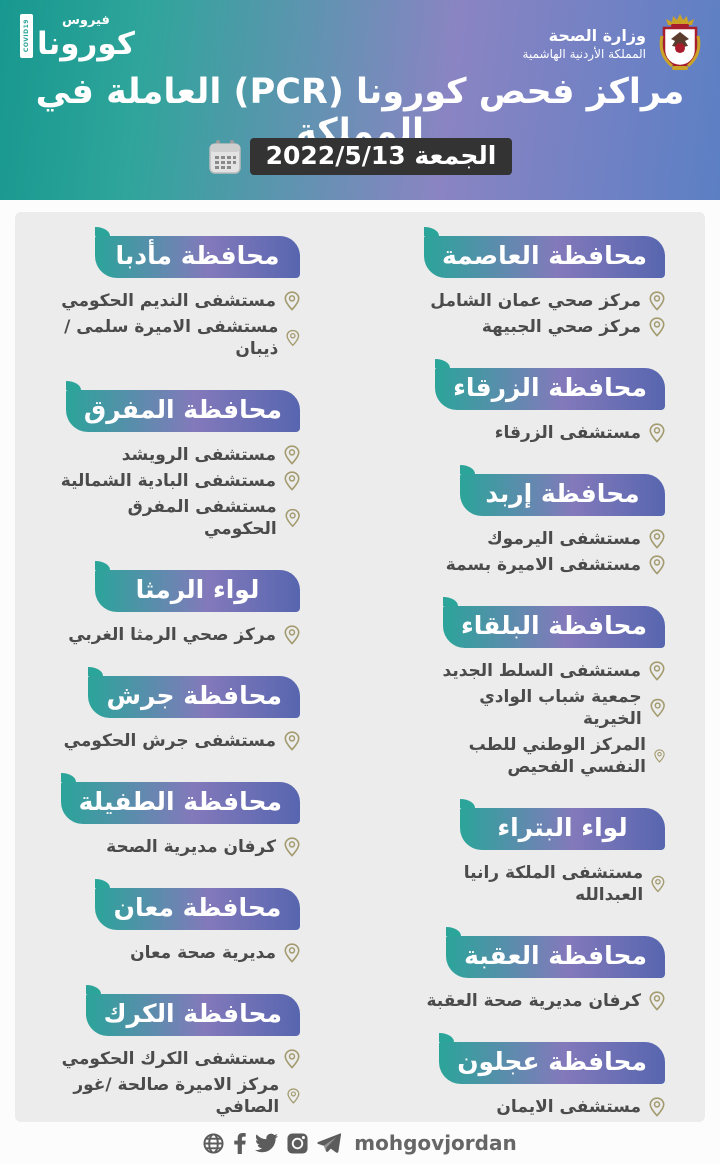 Image resolution: width=720 pixels, height=1164 pixels. I want to click on governorate-badge: محافظة العقبة, so click(555, 952).